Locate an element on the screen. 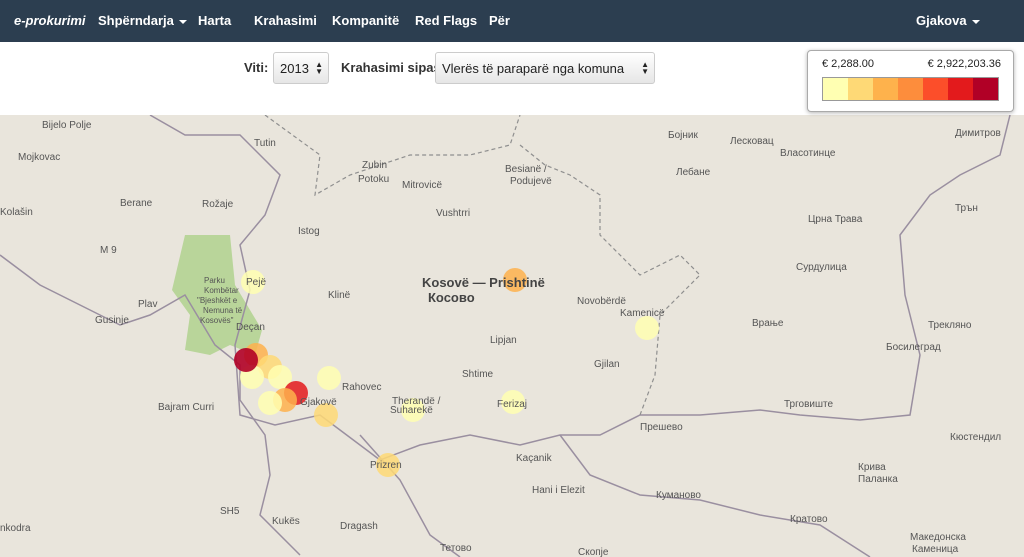  year-select: 2013 ▲ ▼ is located at coordinates (301, 68).